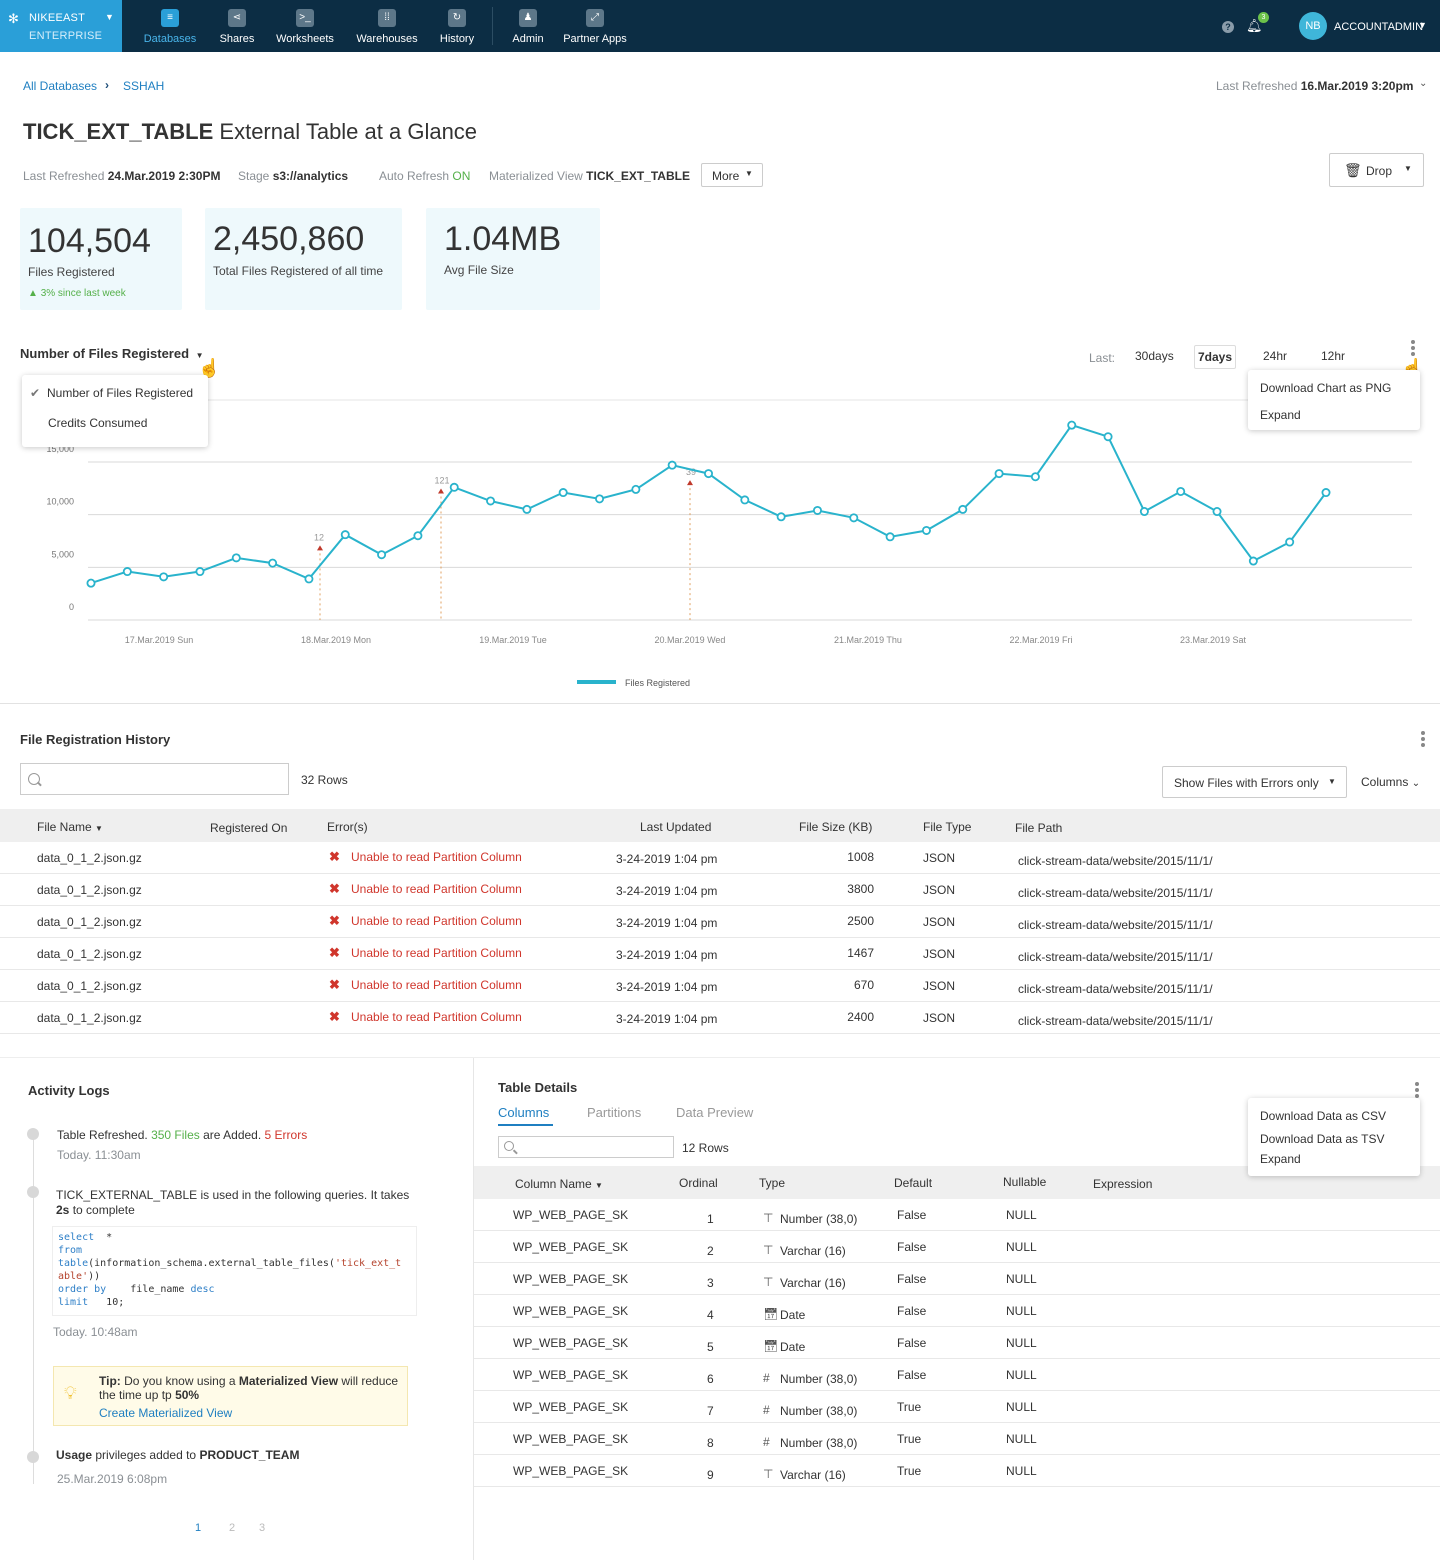 This screenshot has width=1440, height=1560. I want to click on table-row: WP_WEB_PAGE_SK 6 Number (38,0) False NULL #, so click(957, 1375).